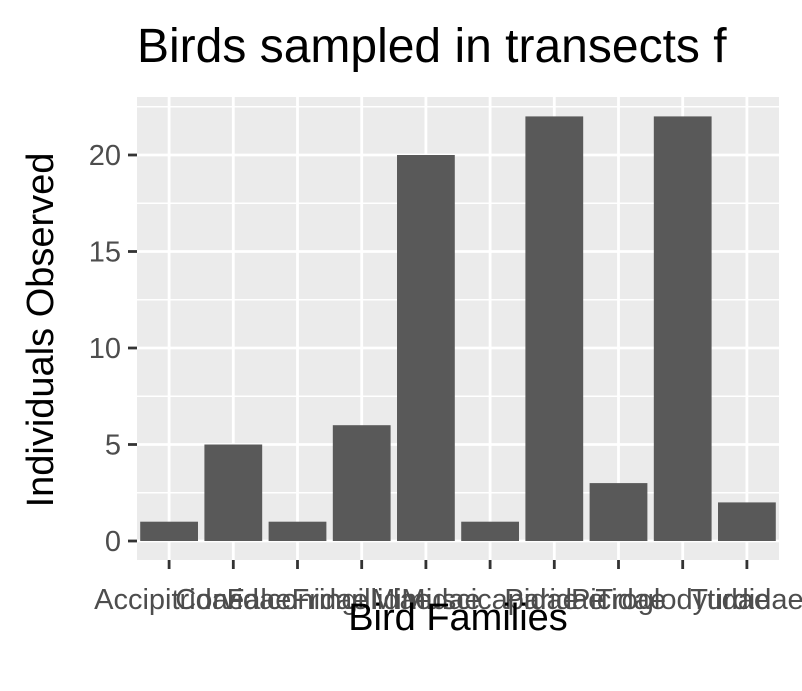 The height and width of the screenshot is (691, 802). What do you see at coordinates (233, 600) in the screenshot?
I see `x-tick-label: Corvidae` at bounding box center [233, 600].